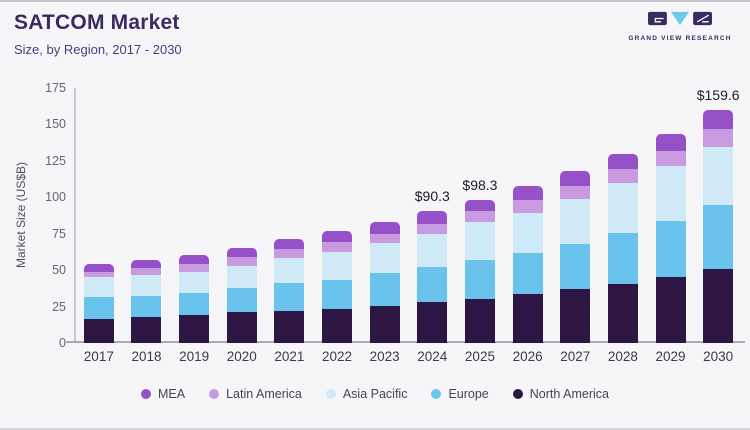  What do you see at coordinates (432, 285) in the screenshot?
I see `bar-2024-segment-europe` at bounding box center [432, 285].